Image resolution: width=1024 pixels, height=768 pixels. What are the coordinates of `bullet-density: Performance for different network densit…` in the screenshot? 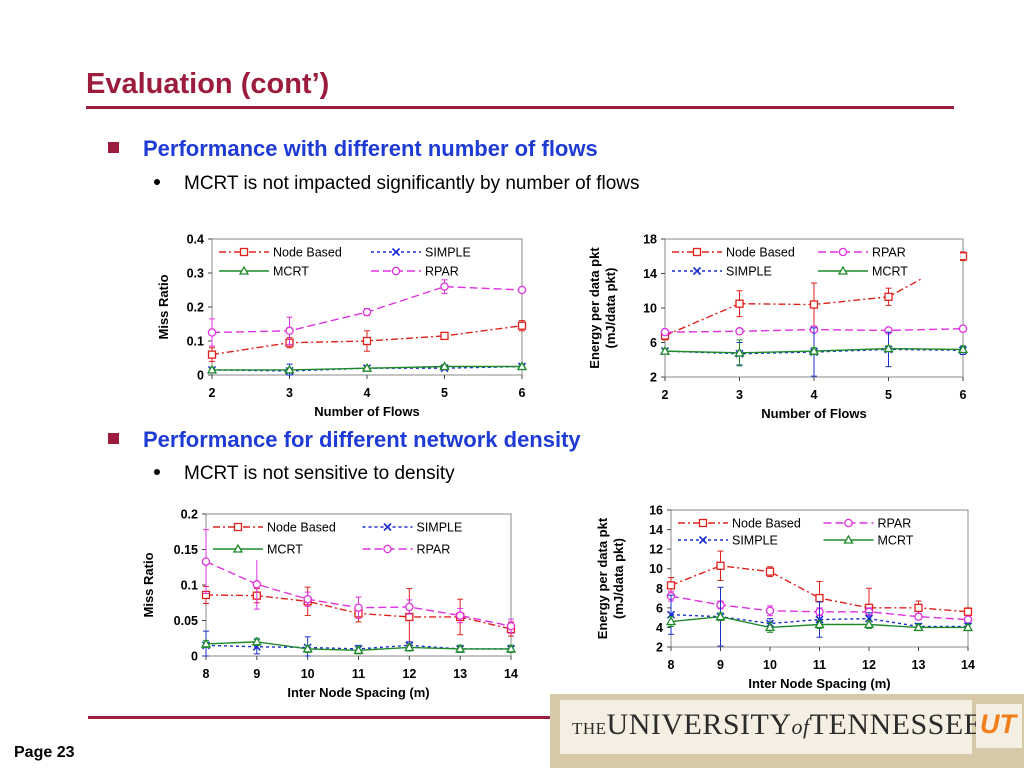 It's located at (344, 440).